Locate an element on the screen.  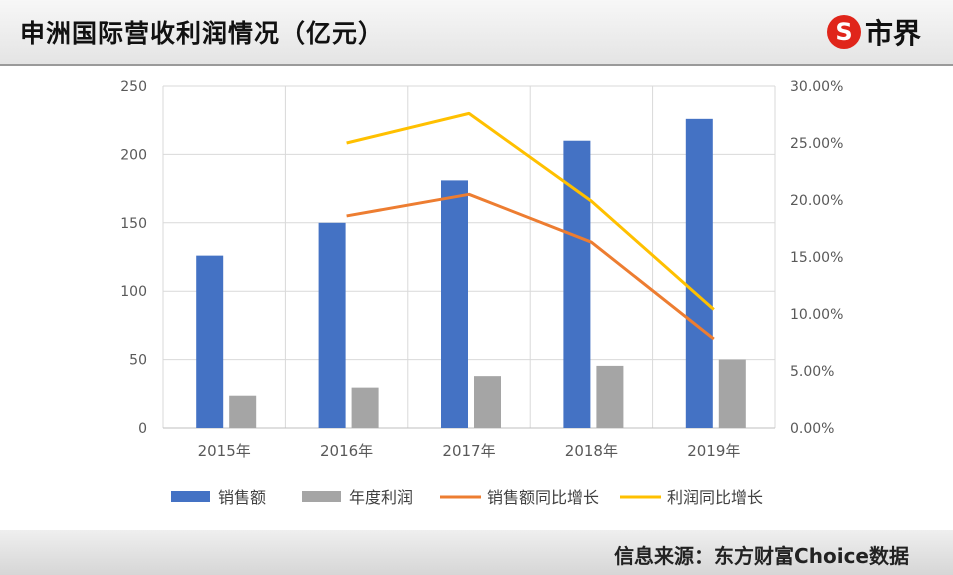
brand-name: 市界 is located at coordinates (892, 33).